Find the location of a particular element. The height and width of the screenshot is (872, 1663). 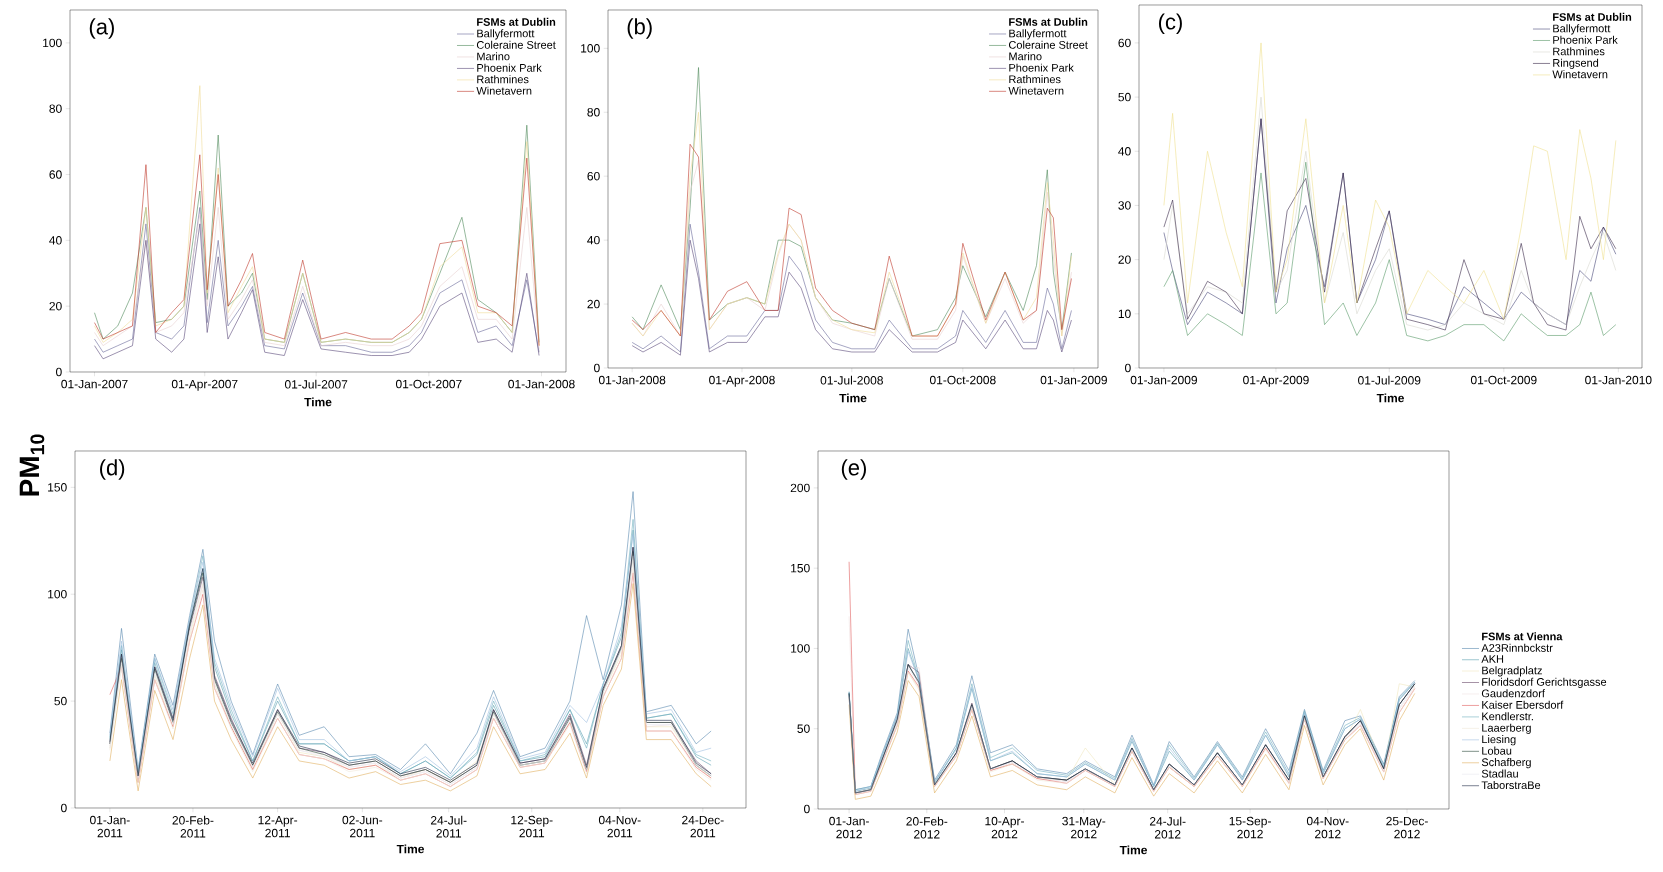

y-axis-title: PM$_{10}$ is located at coordinates (32, 465).